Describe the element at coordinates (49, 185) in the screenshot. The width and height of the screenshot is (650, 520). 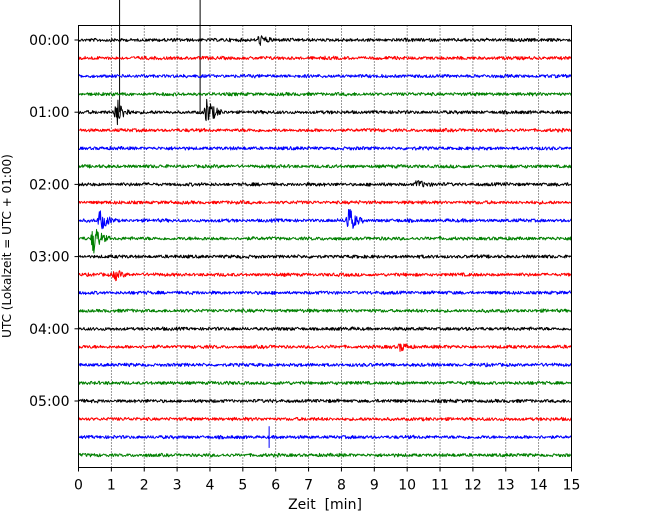
I see `y-tick-label: 02:00` at that location.